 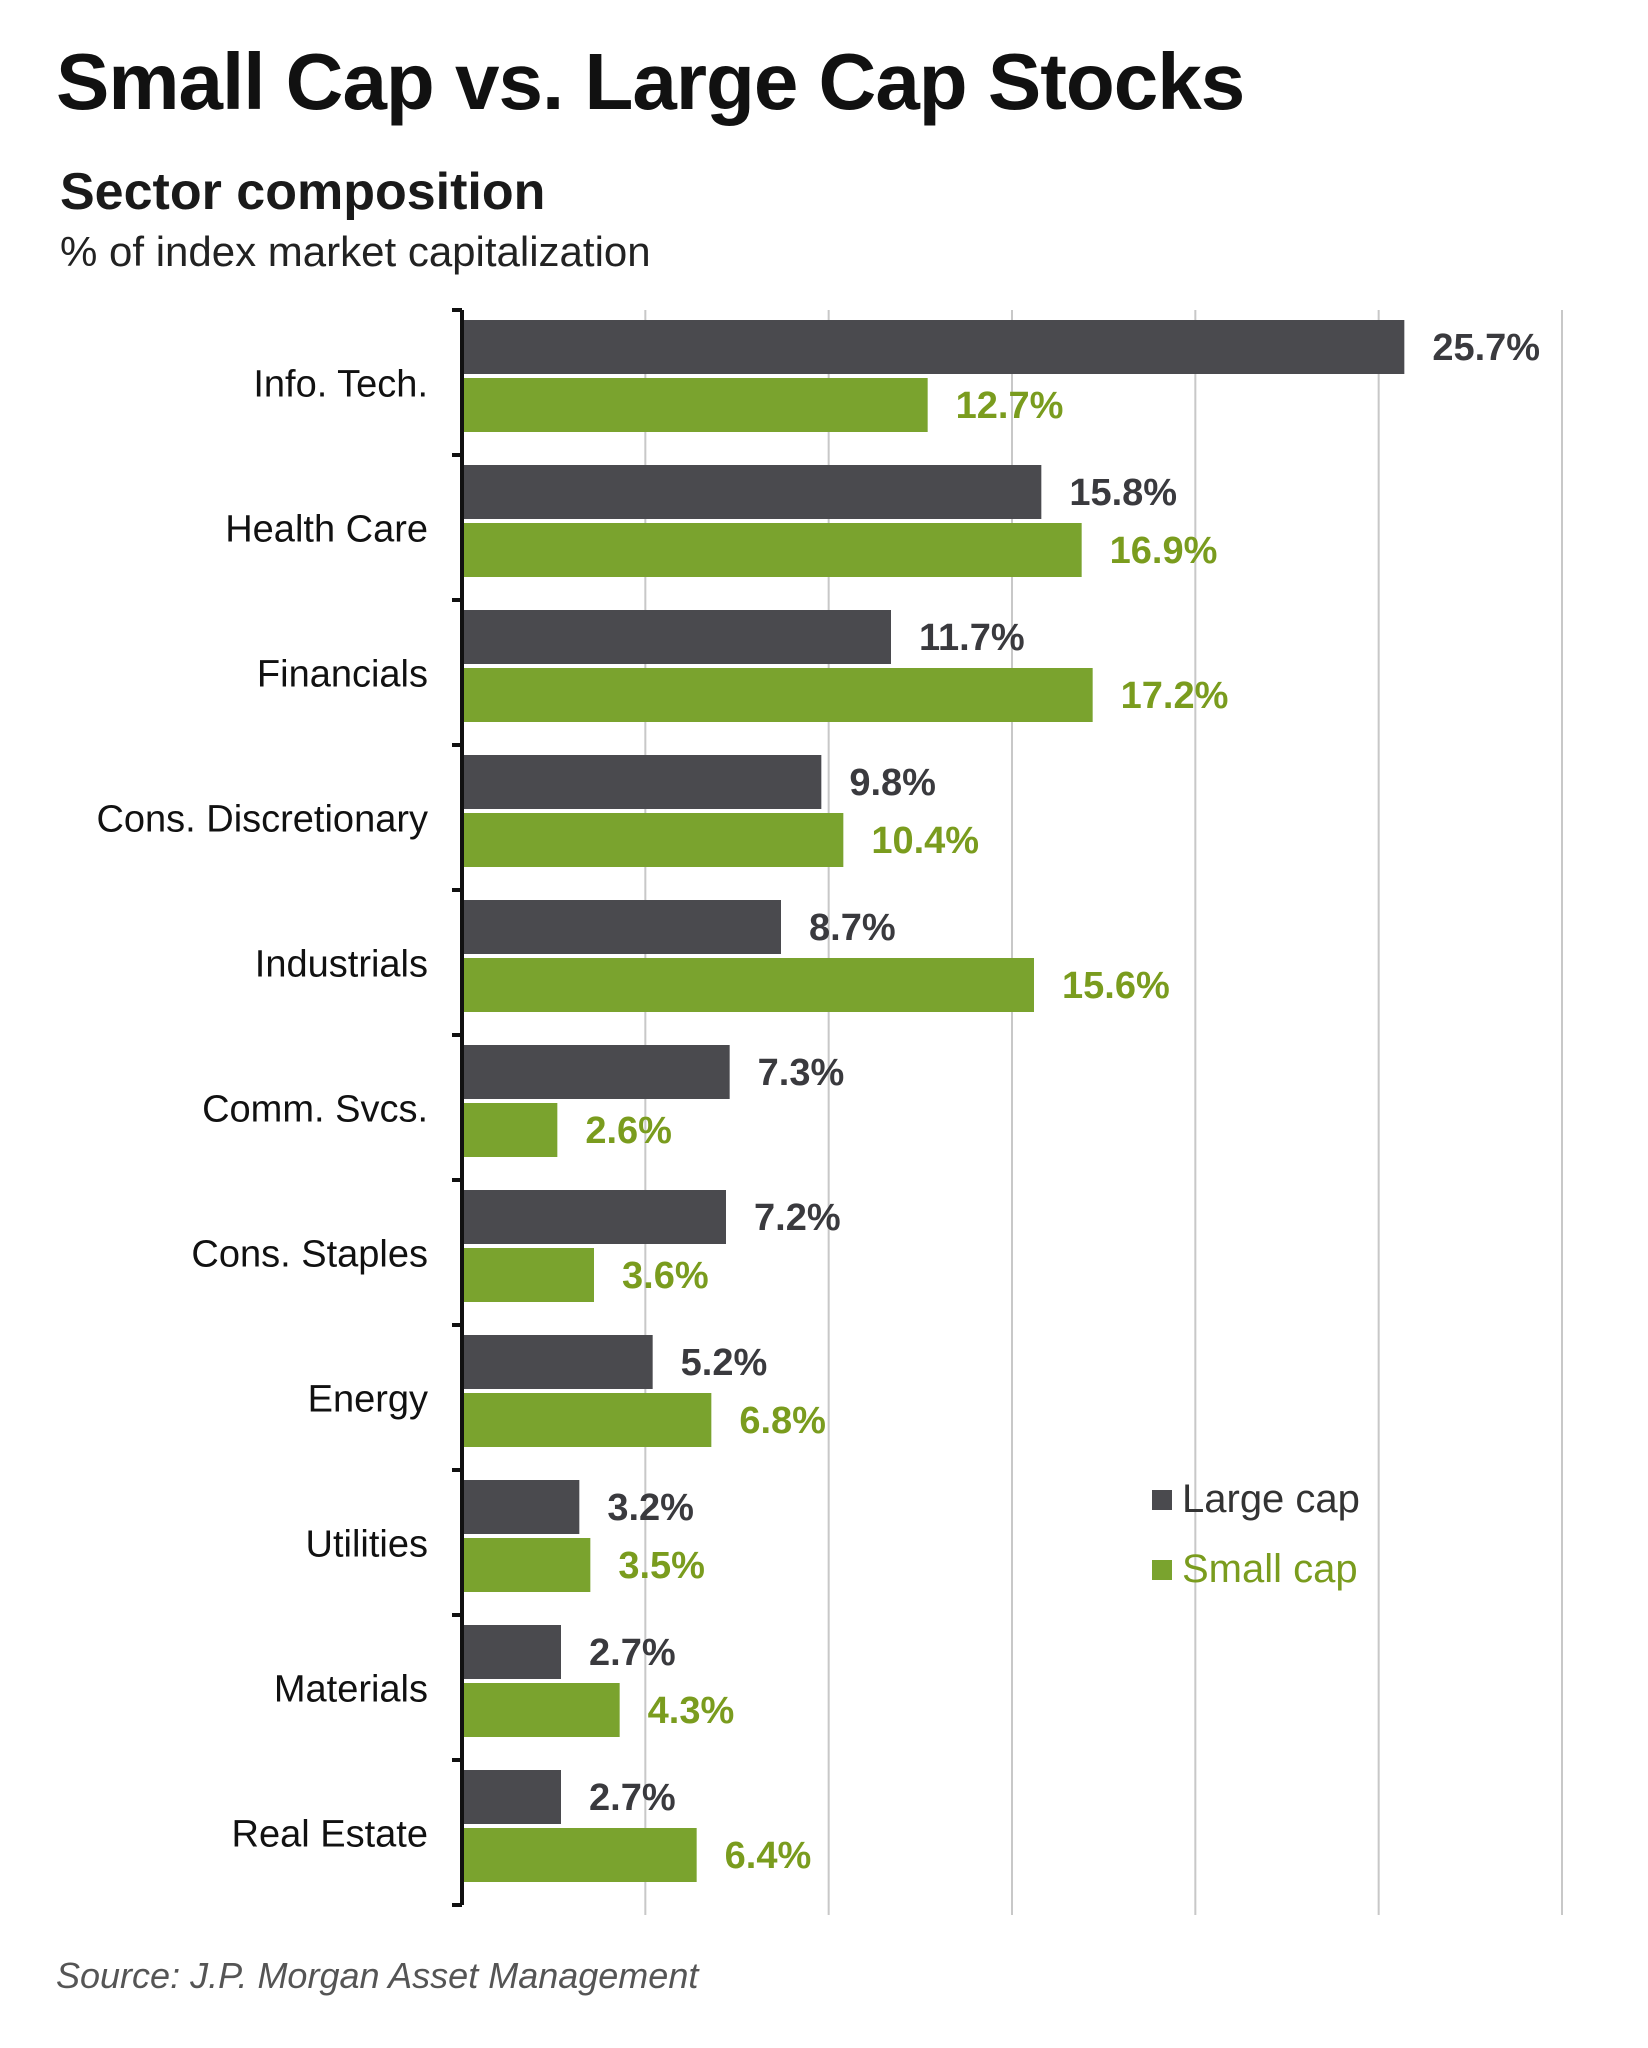 I want to click on data-label-small-cap: 10.4%, so click(x=925, y=841).